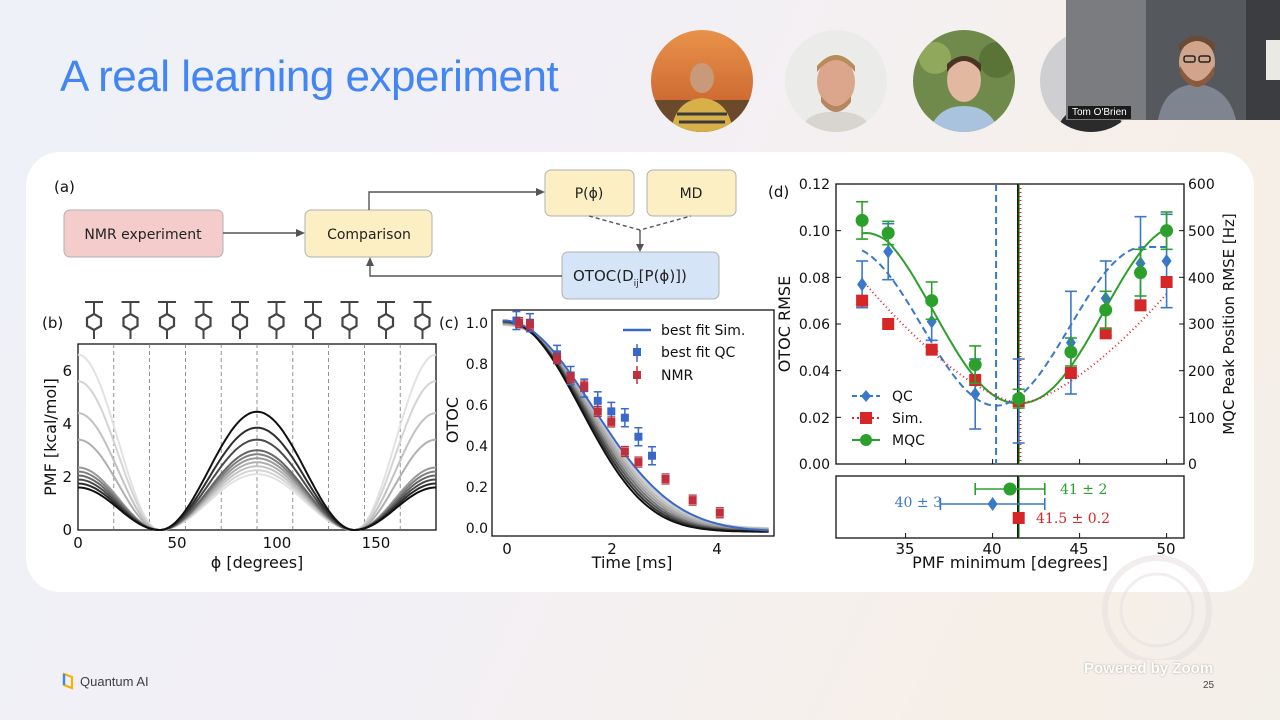  What do you see at coordinates (67, 450) in the screenshot?
I see `panel-b-yticks: 0 2 4 6` at bounding box center [67, 450].